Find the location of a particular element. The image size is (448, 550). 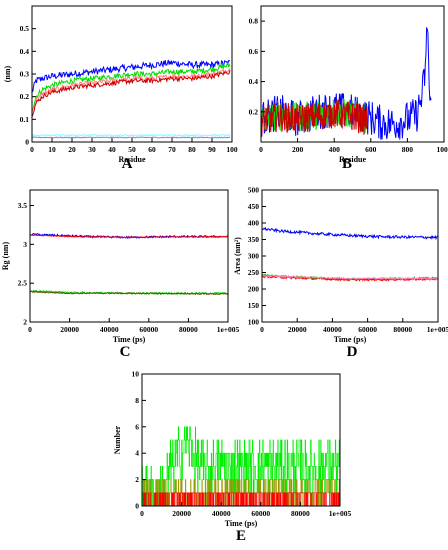

y-axis-label: (nm) is located at coordinates (7, 73).